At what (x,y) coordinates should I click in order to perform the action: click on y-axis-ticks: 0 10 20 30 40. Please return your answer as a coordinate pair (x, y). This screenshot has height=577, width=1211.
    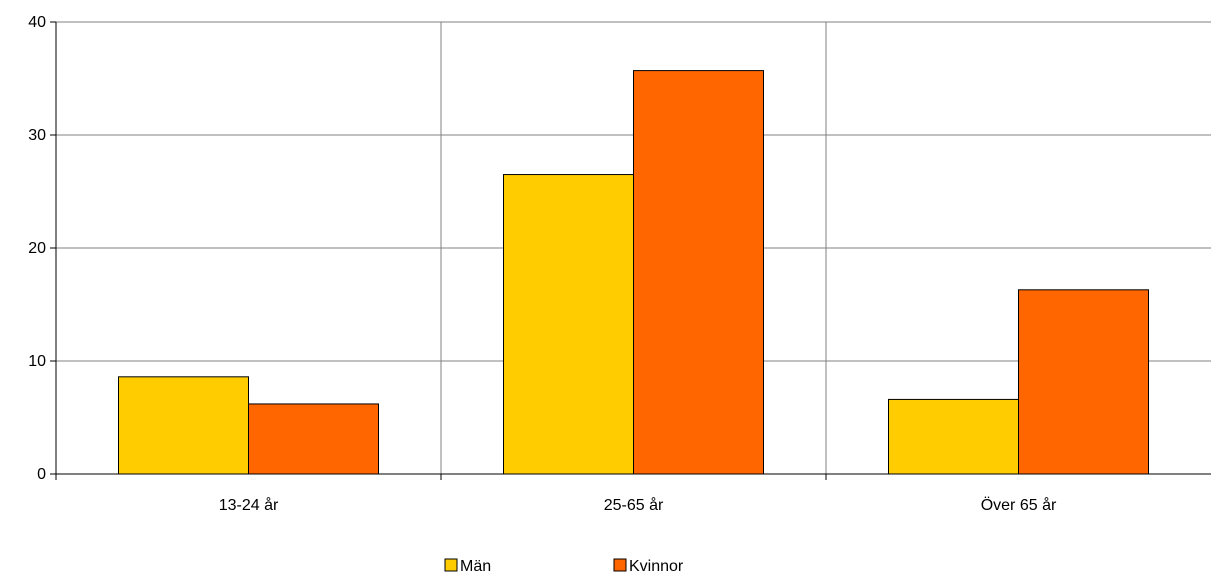
    Looking at the image, I should click on (42, 248).